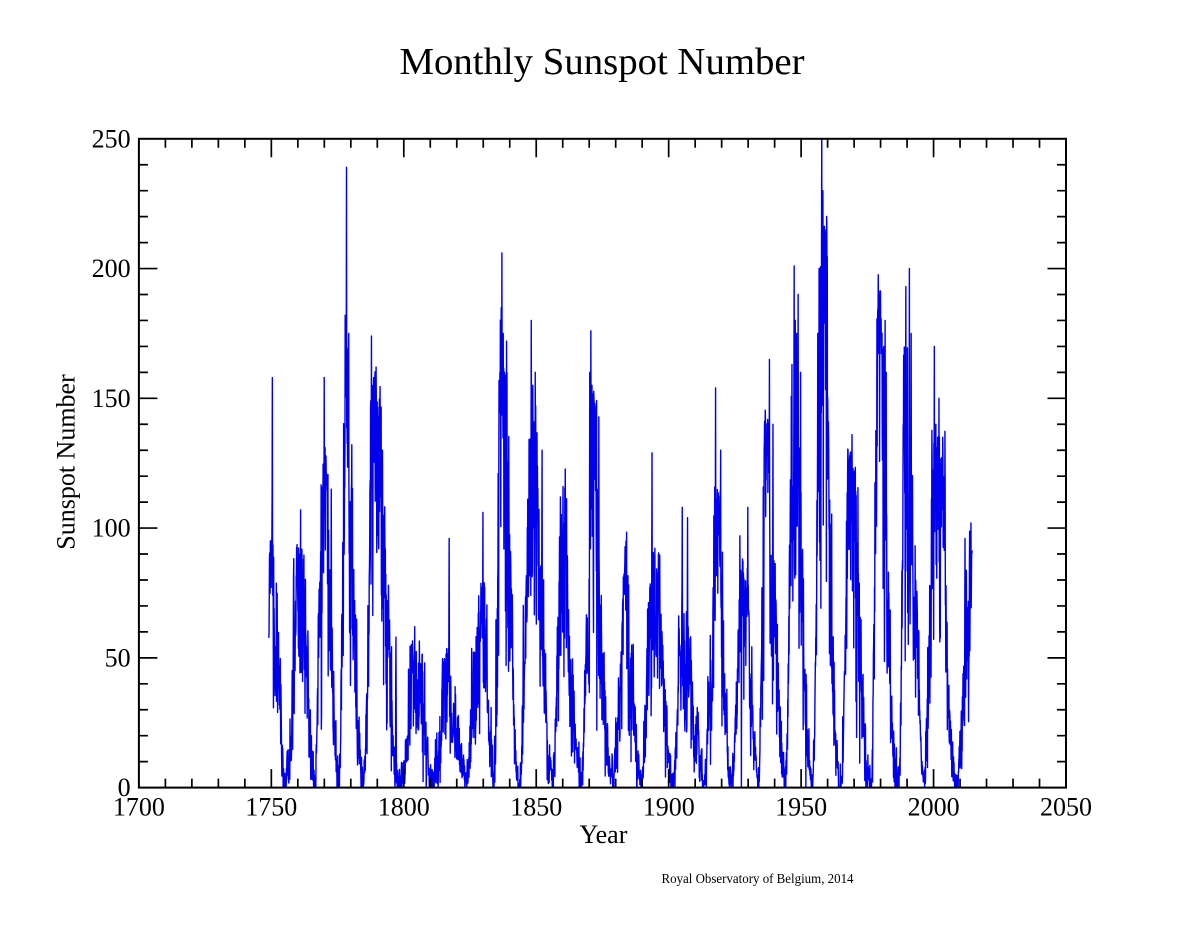  What do you see at coordinates (602, 62) in the screenshot?
I see `svg-text: Monthly Sunspot Number` at bounding box center [602, 62].